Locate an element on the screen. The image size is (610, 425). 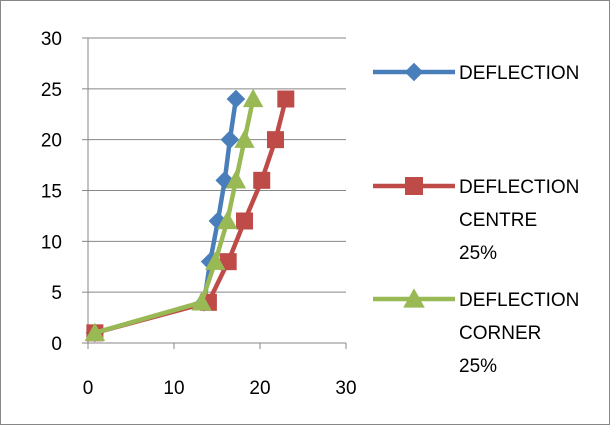
legend-entry-2: DEFLECTION CENTRE 25% is located at coordinates (476, 220).